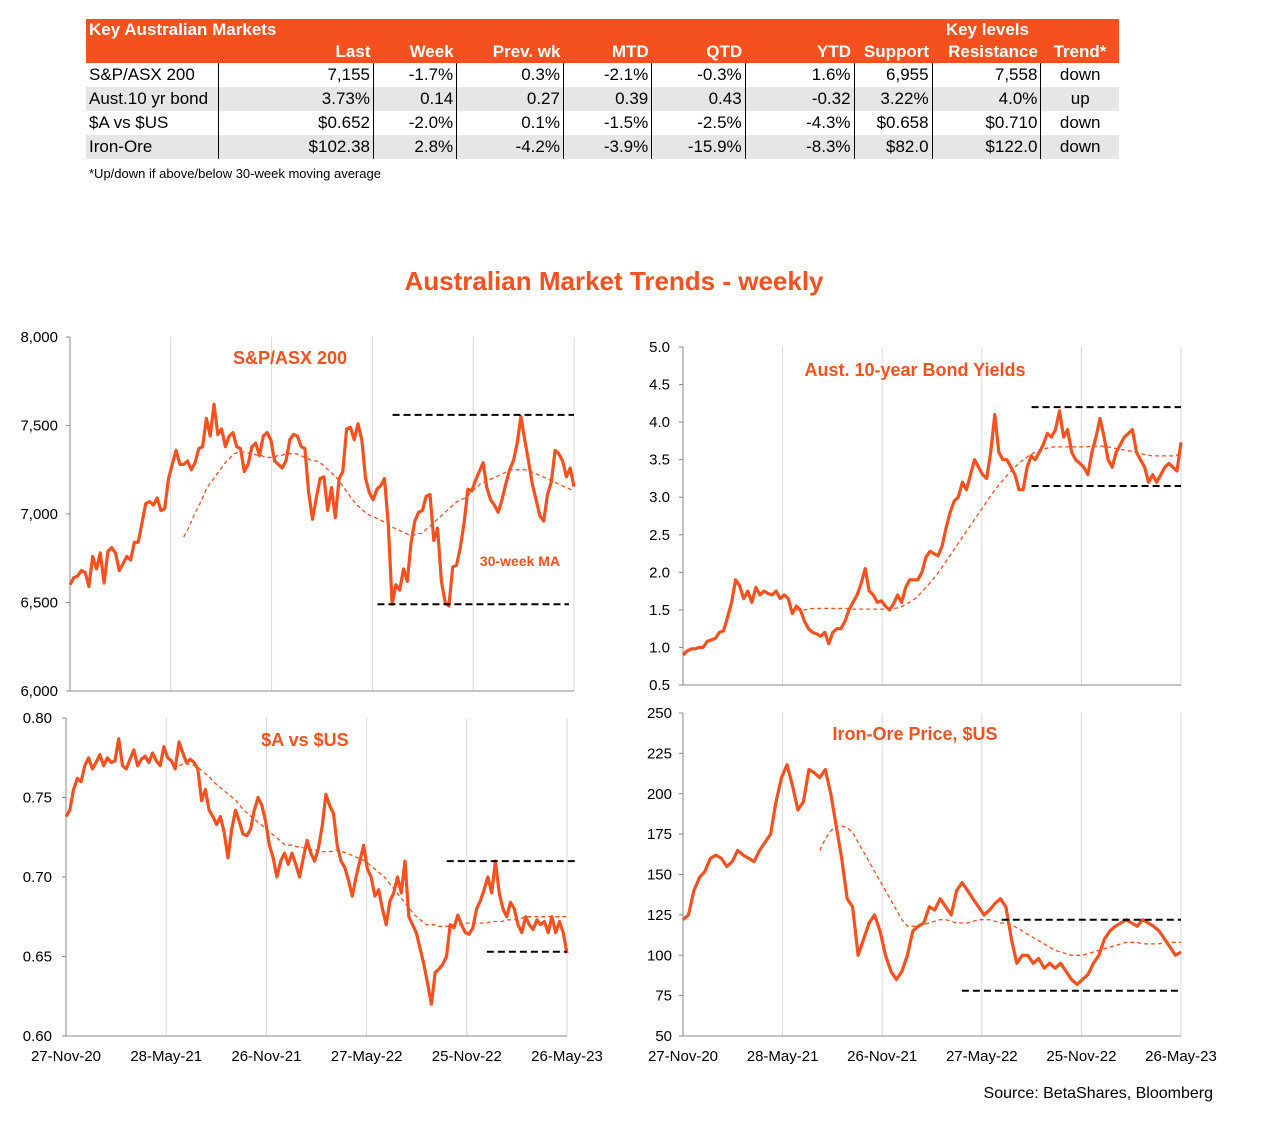 The width and height of the screenshot is (1264, 1127). What do you see at coordinates (152, 147) in the screenshot?
I see `row-name: Iron-Ore` at bounding box center [152, 147].